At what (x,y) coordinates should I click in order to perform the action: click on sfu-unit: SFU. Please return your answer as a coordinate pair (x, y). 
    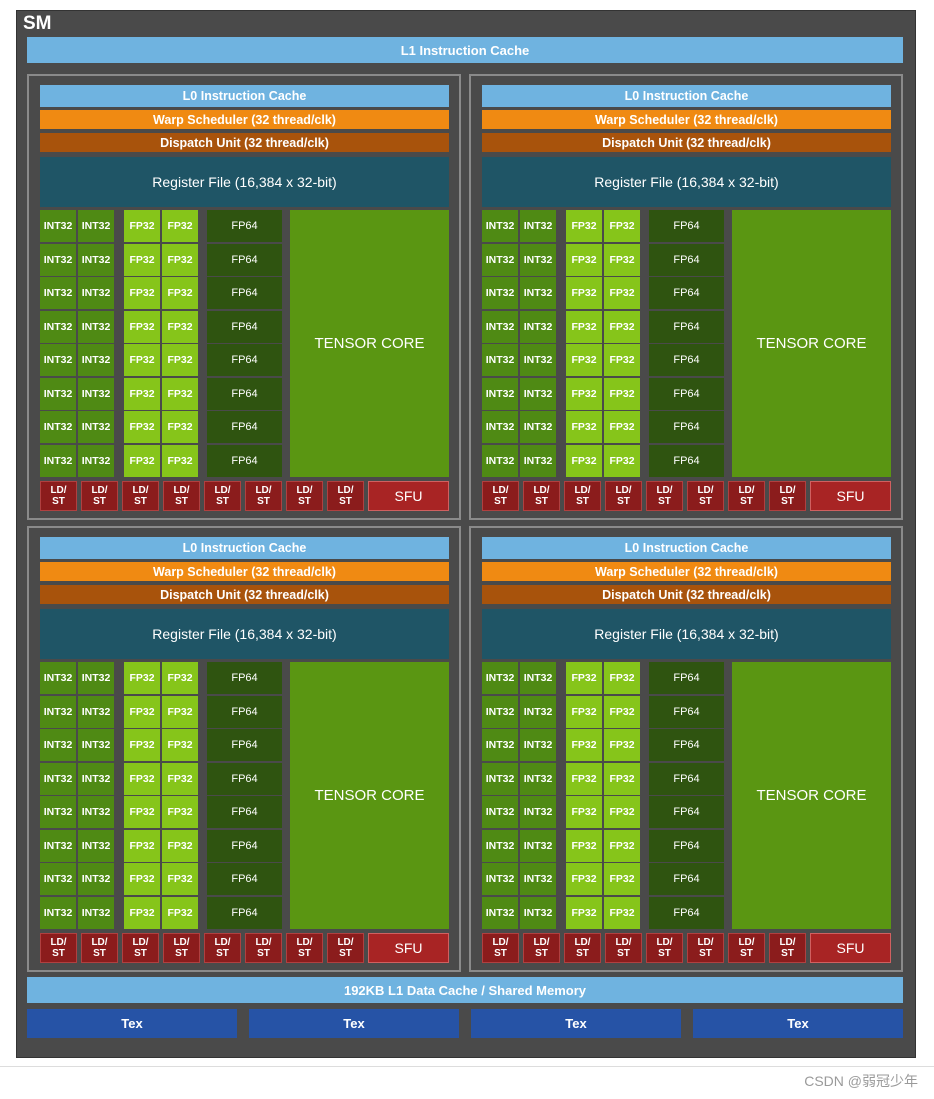
    Looking at the image, I should click on (850, 948).